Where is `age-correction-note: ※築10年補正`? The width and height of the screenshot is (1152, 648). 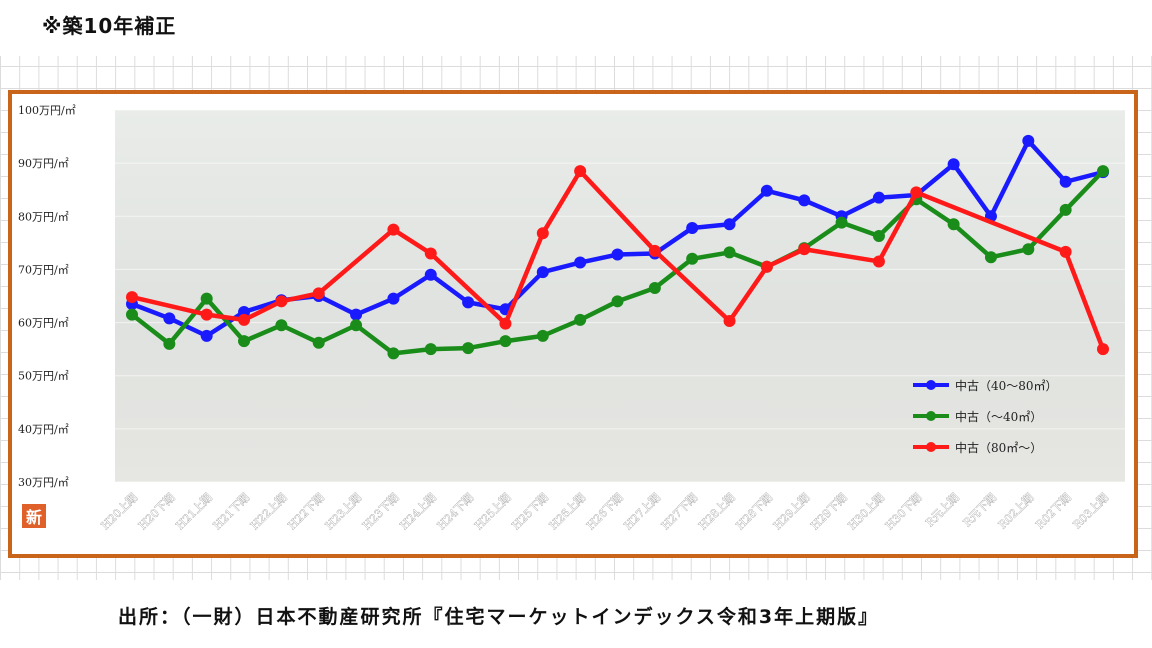
age-correction-note: ※築10年補正 is located at coordinates (109, 26).